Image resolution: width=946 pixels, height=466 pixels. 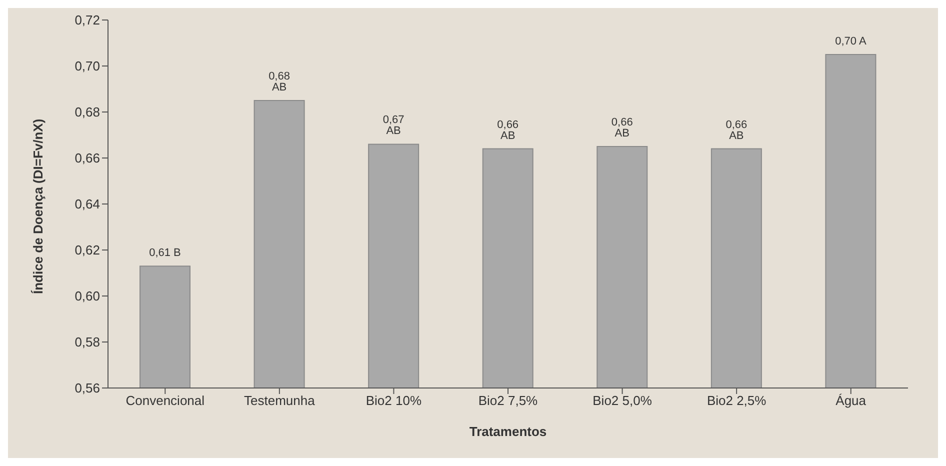 What do you see at coordinates (851, 42) in the screenshot?
I see `data-label: 0,70 A` at bounding box center [851, 42].